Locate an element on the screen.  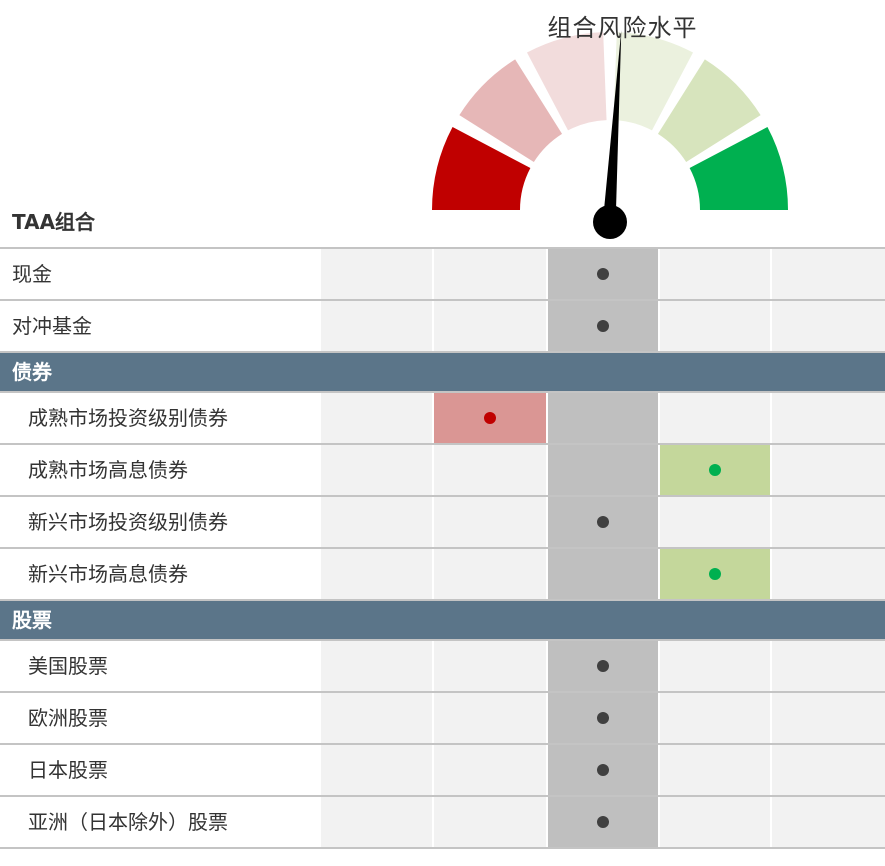
row-label: 亚洲（日本除外）股票 is located at coordinates (128, 822).